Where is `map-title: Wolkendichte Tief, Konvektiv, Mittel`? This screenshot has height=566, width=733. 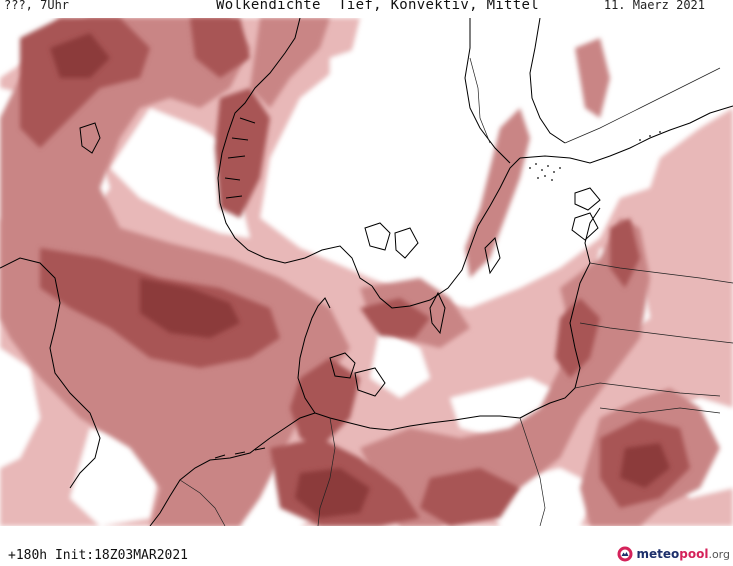
map-title: Wolkendichte Tief, Konvektiv, Mittel is located at coordinates (377, 6).